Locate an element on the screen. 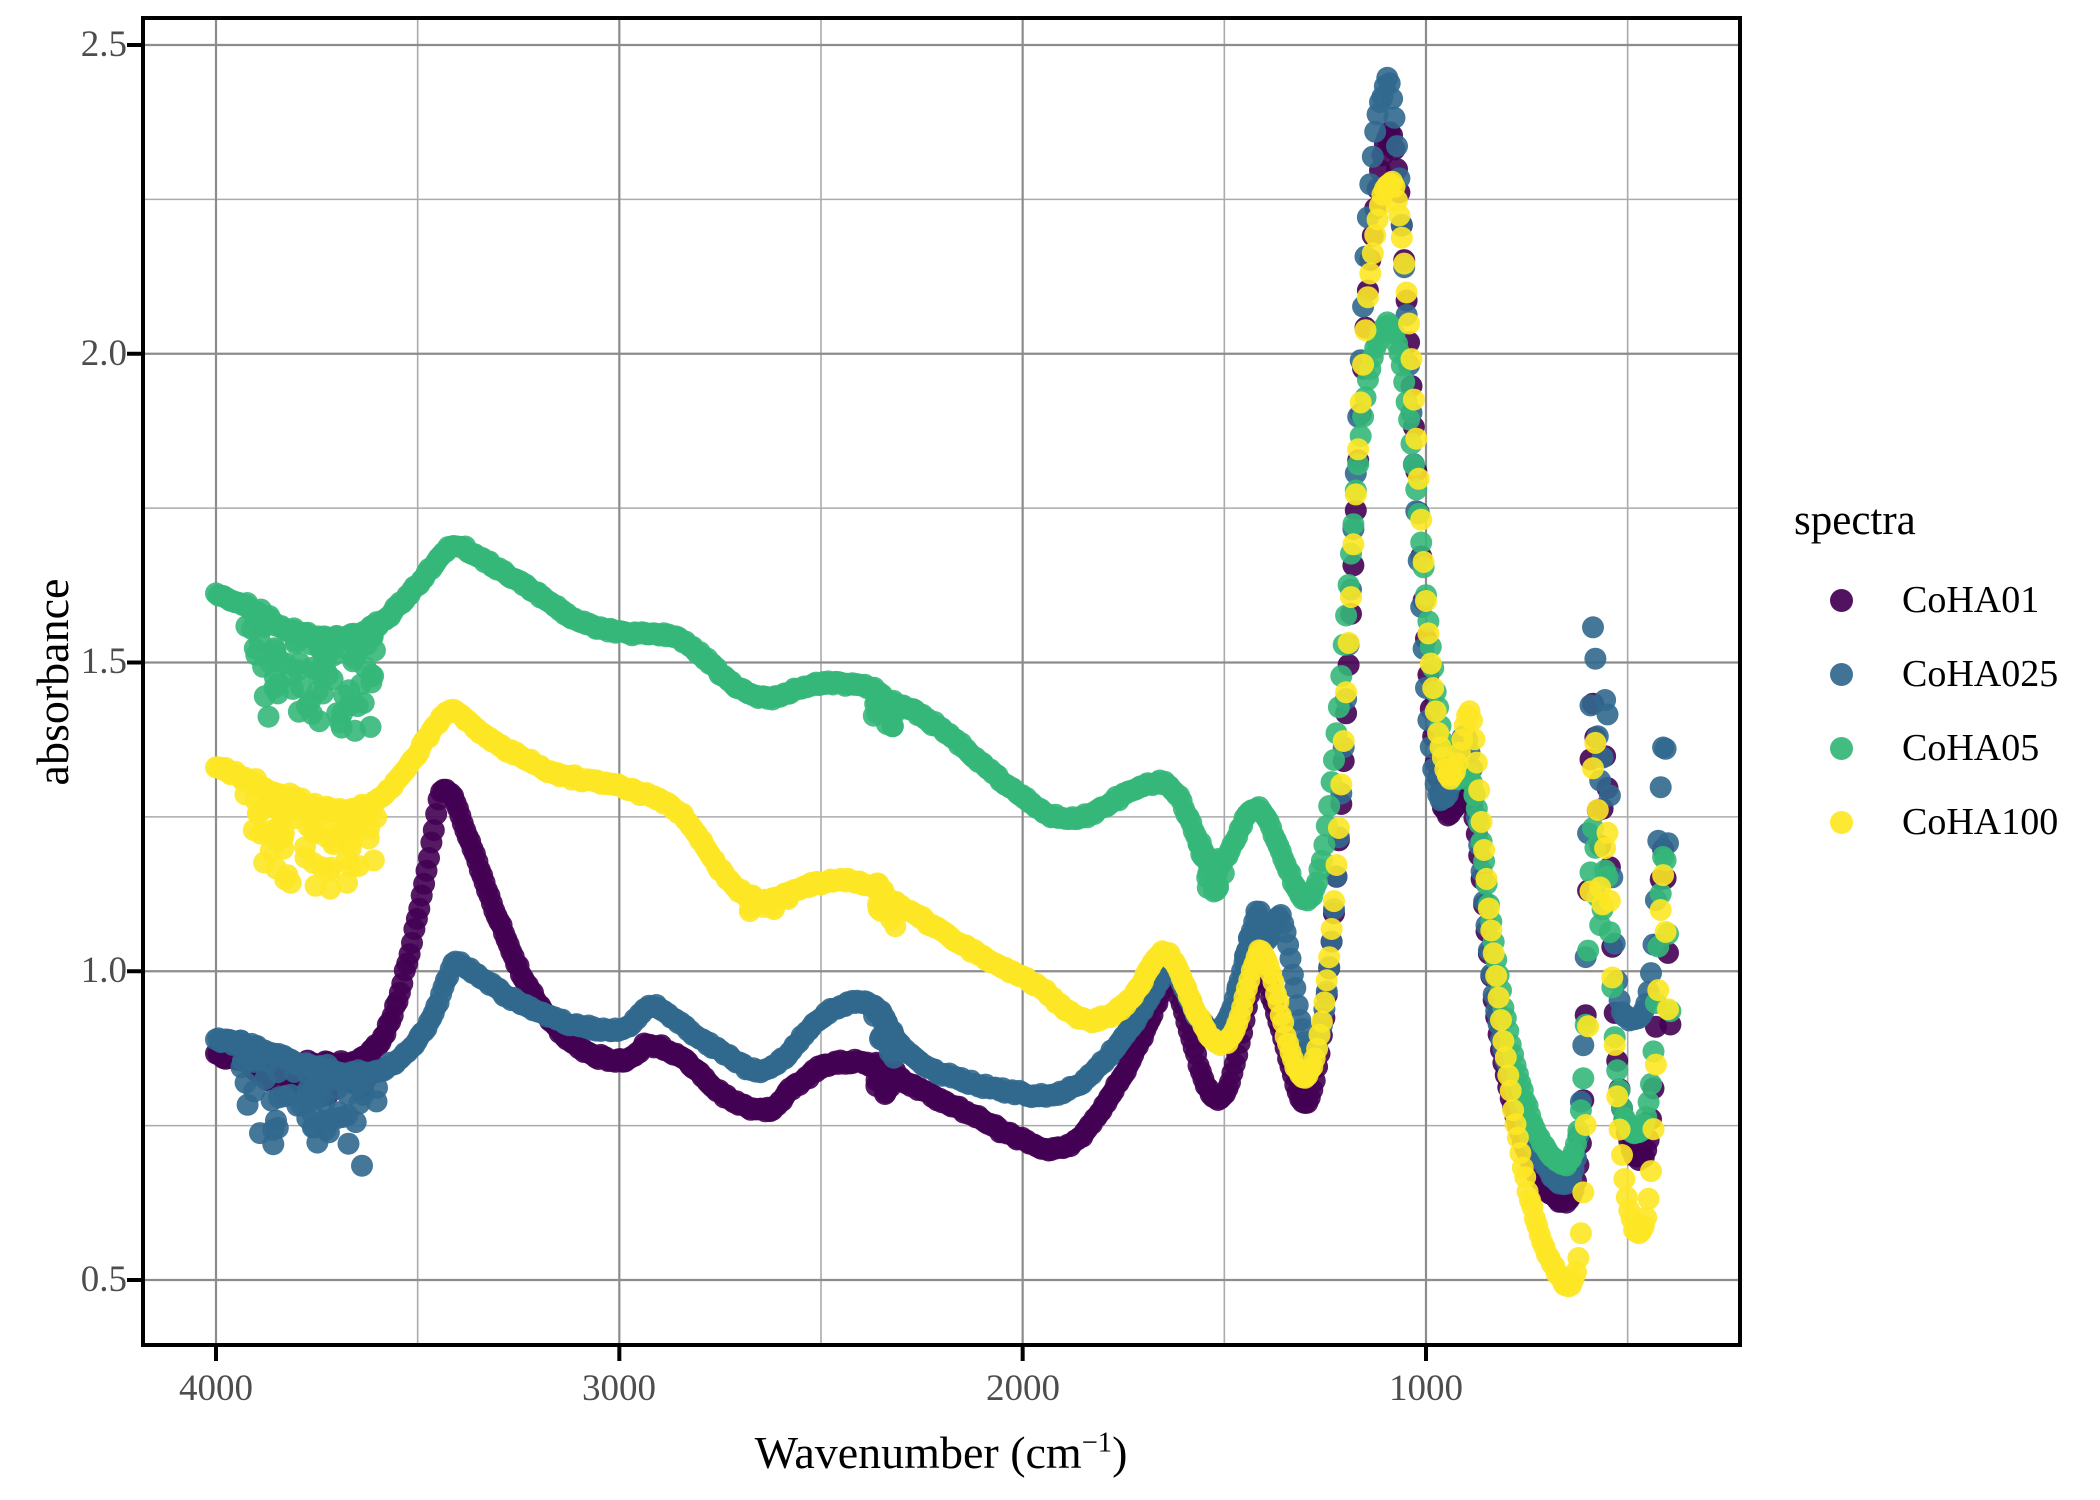  x-tick-label: 4000 is located at coordinates (216, 1388).